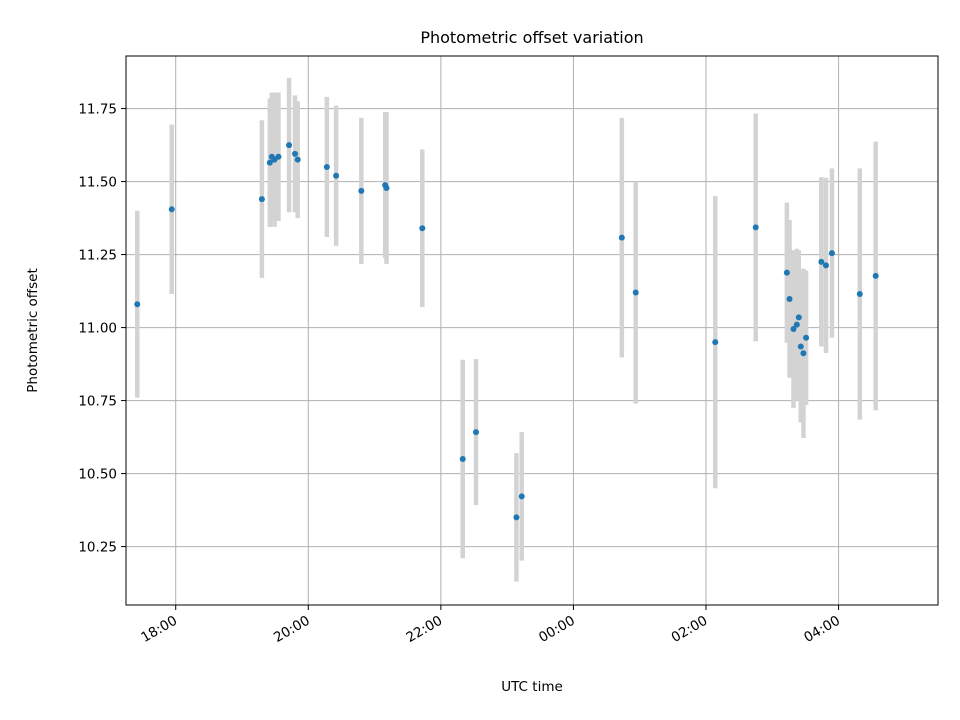 The image size is (960, 720). What do you see at coordinates (532, 687) in the screenshot?
I see `x-axis-label: UTC time` at bounding box center [532, 687].